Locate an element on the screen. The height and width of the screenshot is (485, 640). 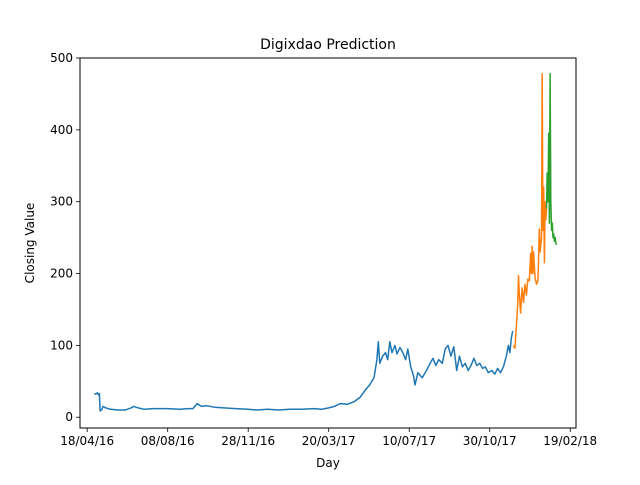
y-tick-label: 200 is located at coordinates (61, 274).